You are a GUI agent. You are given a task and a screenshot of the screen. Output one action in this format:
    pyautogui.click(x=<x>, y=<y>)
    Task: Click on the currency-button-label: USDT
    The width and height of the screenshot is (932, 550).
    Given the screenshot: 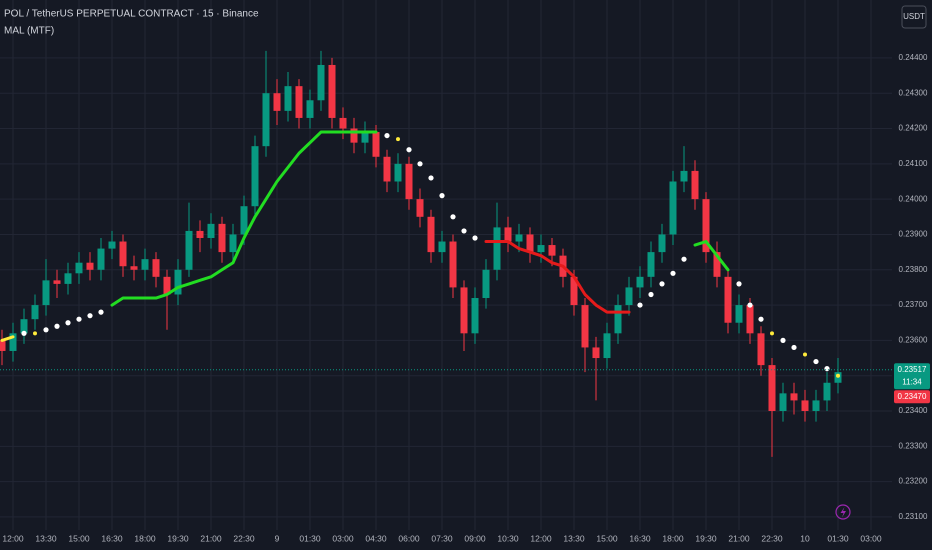 What is the action you would take?
    pyautogui.click(x=914, y=16)
    